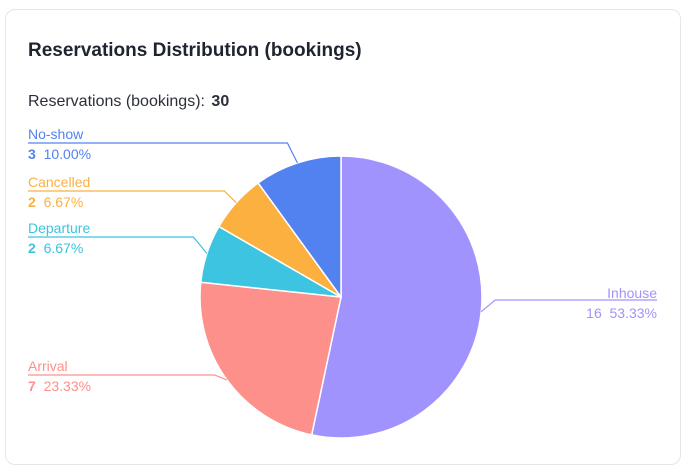  What do you see at coordinates (59, 228) in the screenshot?
I see `slice-label-departure: Departure` at bounding box center [59, 228].